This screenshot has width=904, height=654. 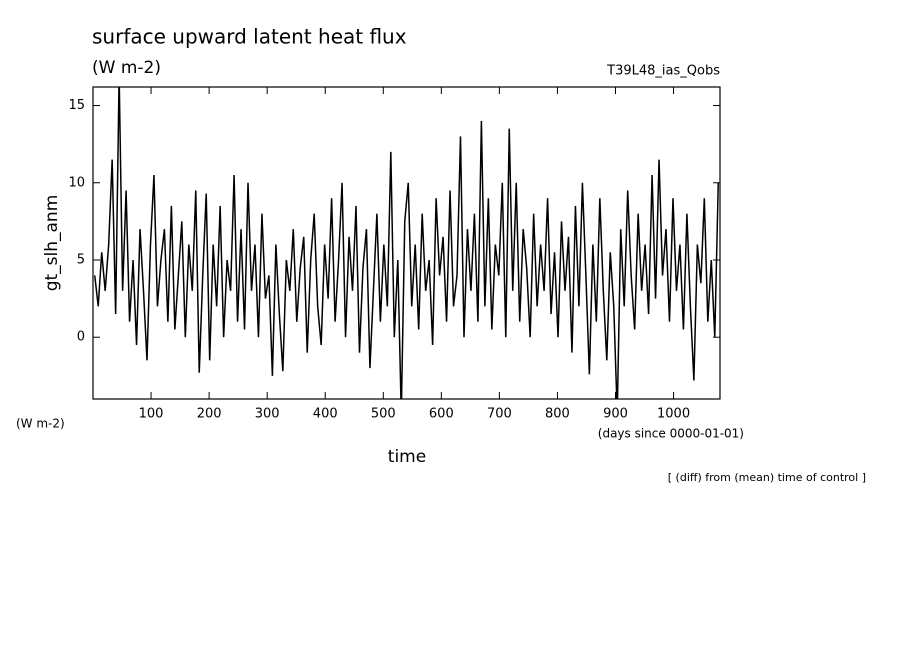 I want to click on x-tick-label: 600, so click(x=441, y=414).